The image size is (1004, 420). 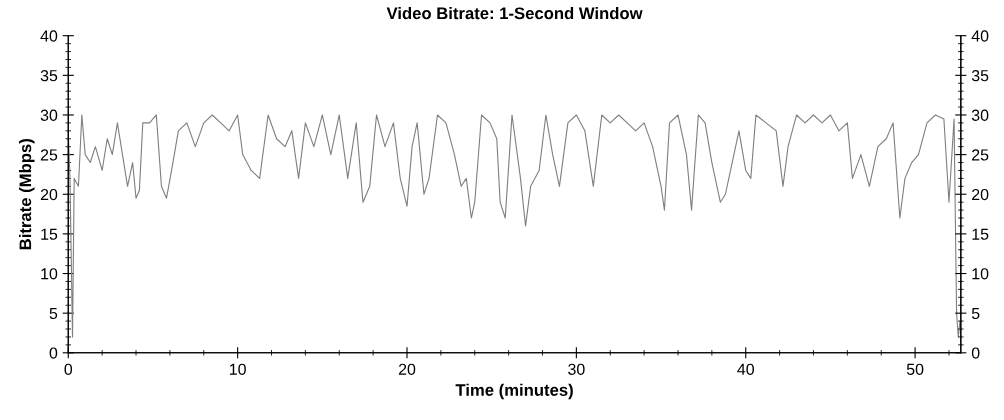 I want to click on x-tick-label: 20, so click(x=407, y=369).